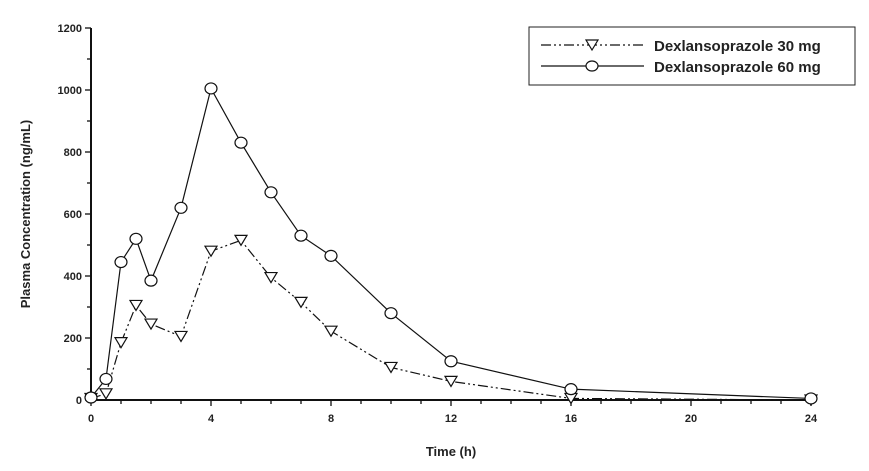 The height and width of the screenshot is (471, 869). What do you see at coordinates (73, 339) in the screenshot?
I see `y-tick-label: 200` at bounding box center [73, 339].